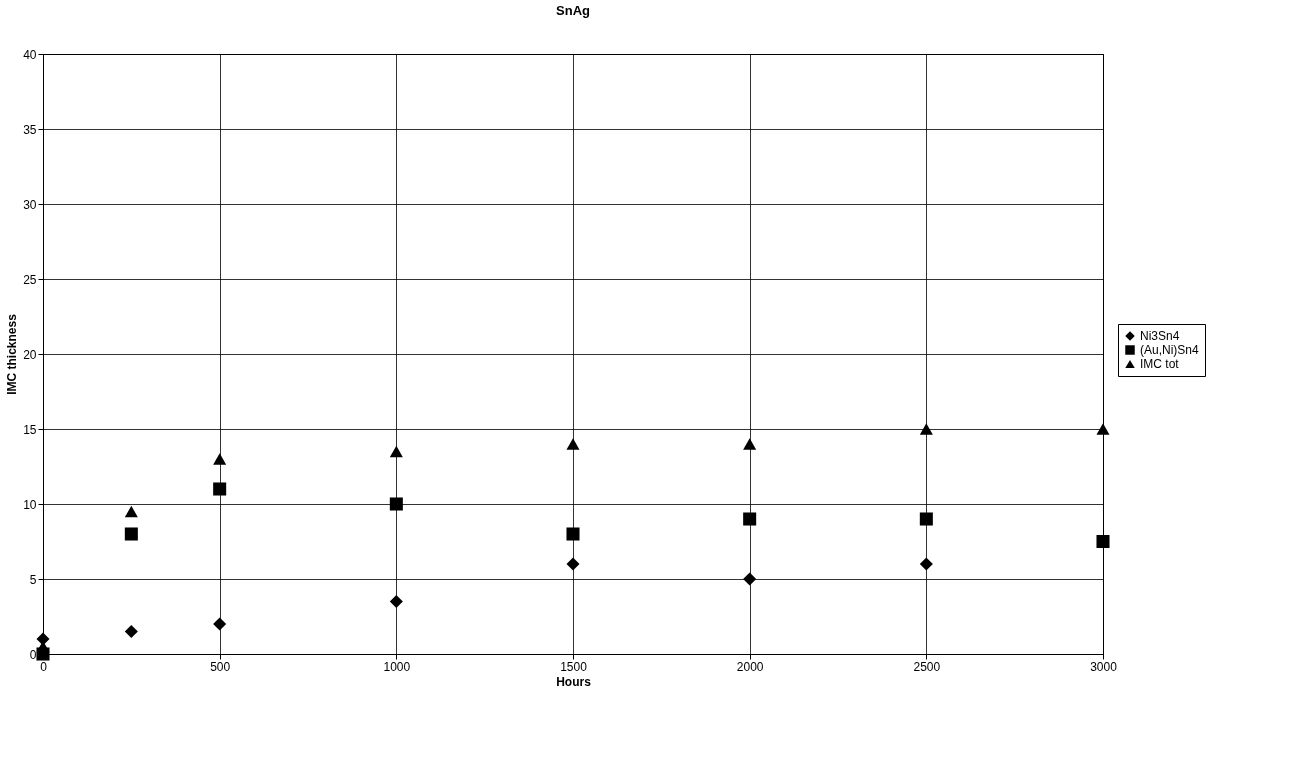 This screenshot has height=767, width=1302. I want to click on x-tick-label: 2500, so click(927, 666).